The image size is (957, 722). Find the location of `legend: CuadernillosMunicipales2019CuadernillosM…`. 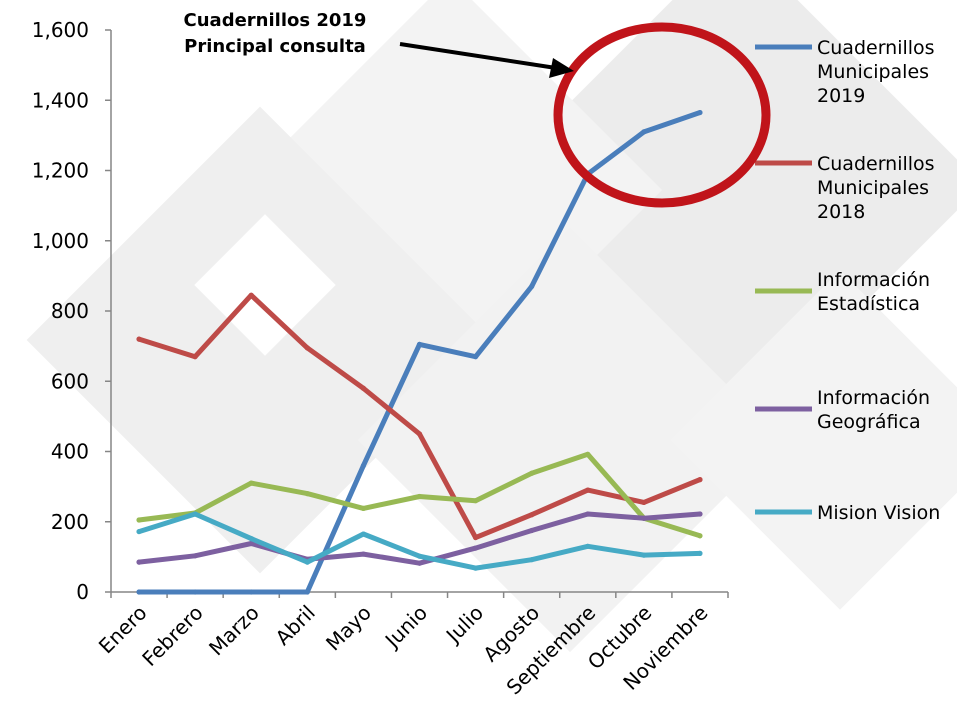

legend: CuadernillosMunicipales2019CuadernillosM… is located at coordinates (847, 280).